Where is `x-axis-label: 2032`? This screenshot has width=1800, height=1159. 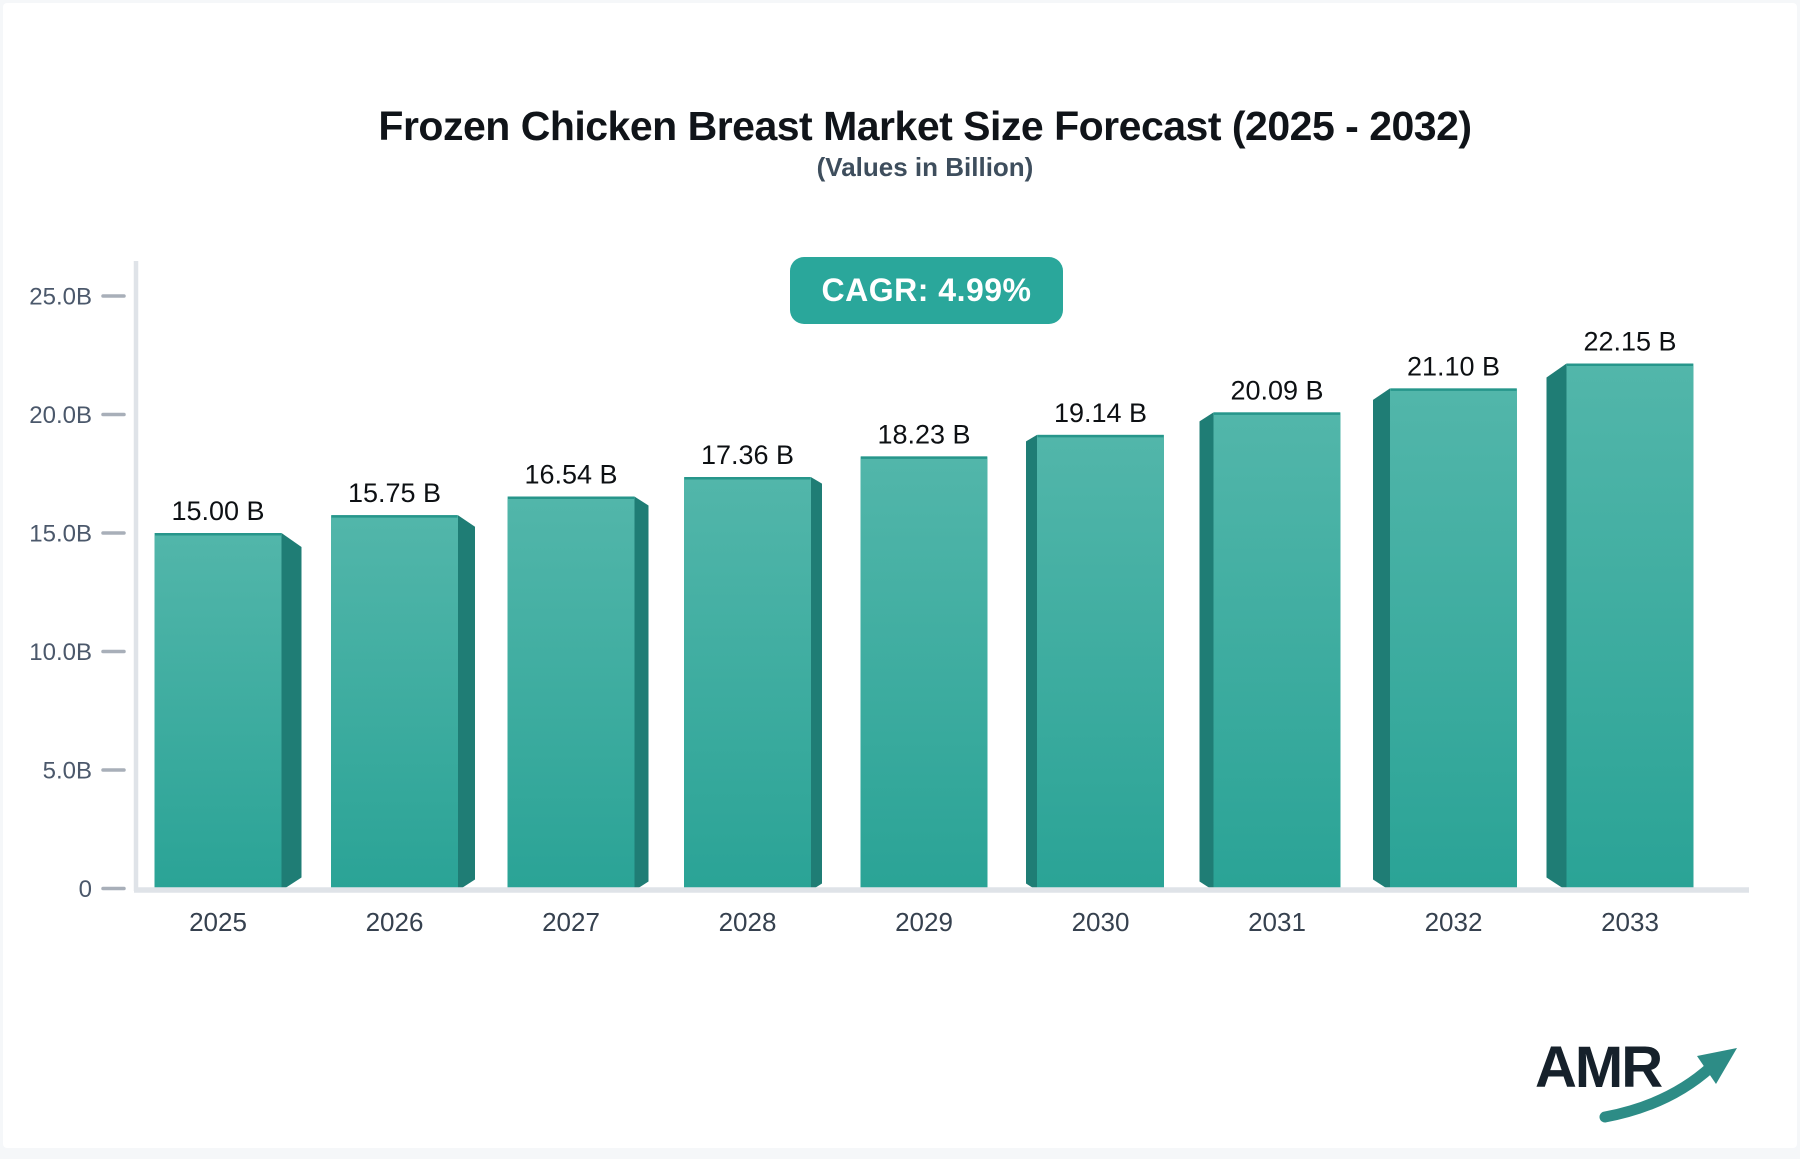 x-axis-label: 2032 is located at coordinates (1454, 922).